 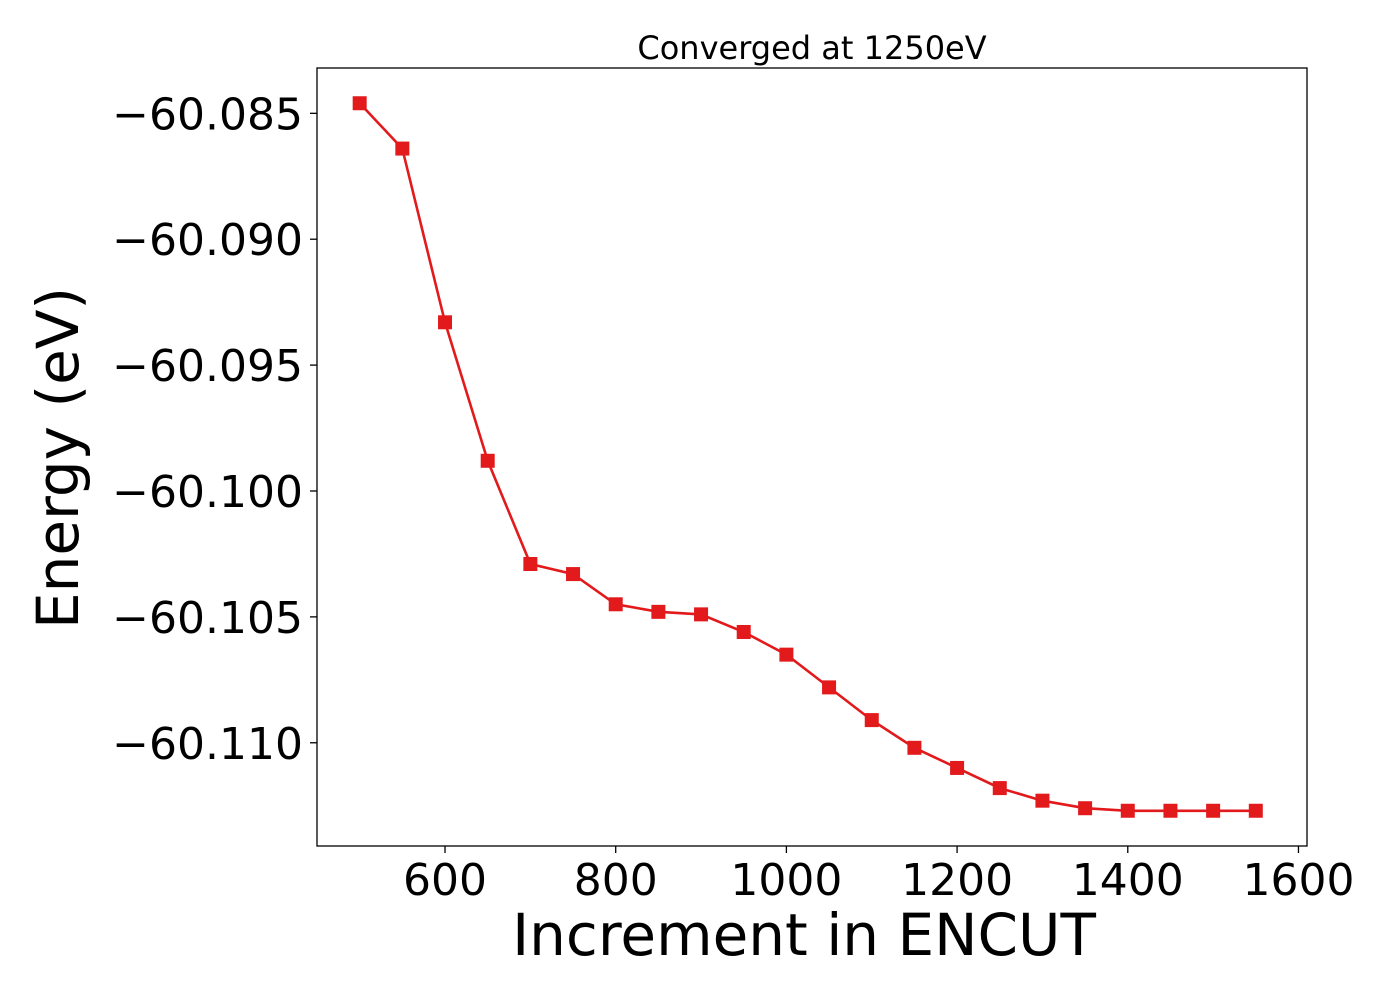 What do you see at coordinates (804, 935) in the screenshot?
I see `x-axis-label: Increment in ENCUT` at bounding box center [804, 935].